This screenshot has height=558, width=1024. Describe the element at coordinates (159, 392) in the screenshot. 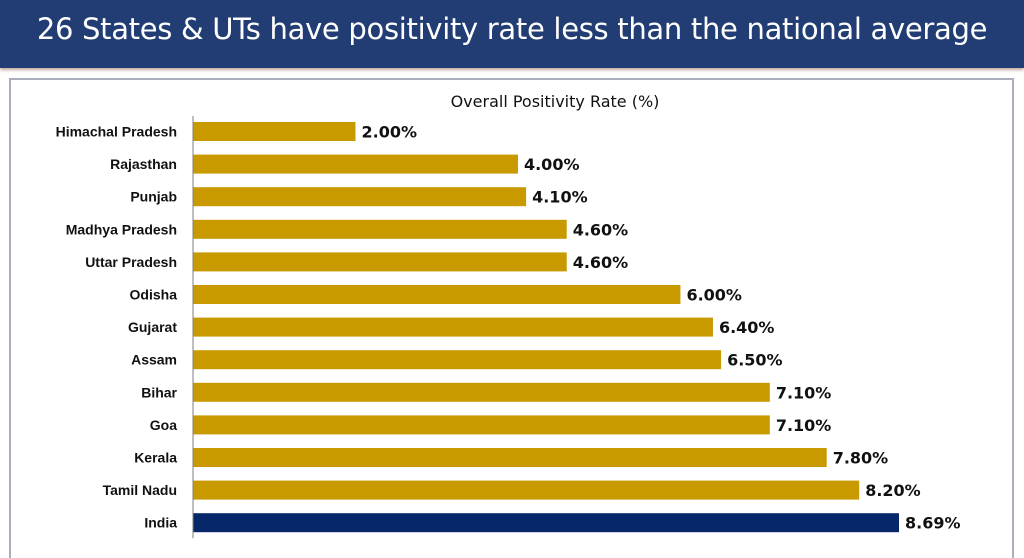

I see `category-label: Bihar` at that location.